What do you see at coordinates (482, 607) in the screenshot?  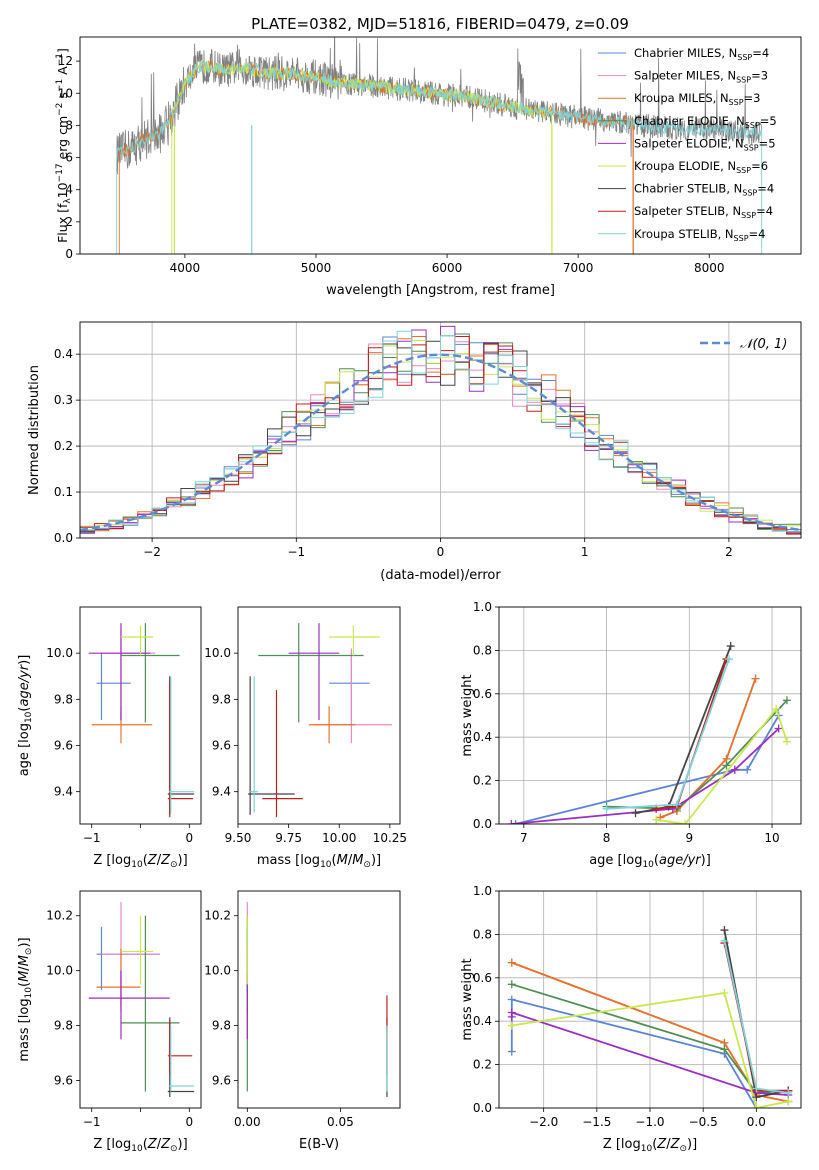 I see `y-tick-label: 1.0` at bounding box center [482, 607].